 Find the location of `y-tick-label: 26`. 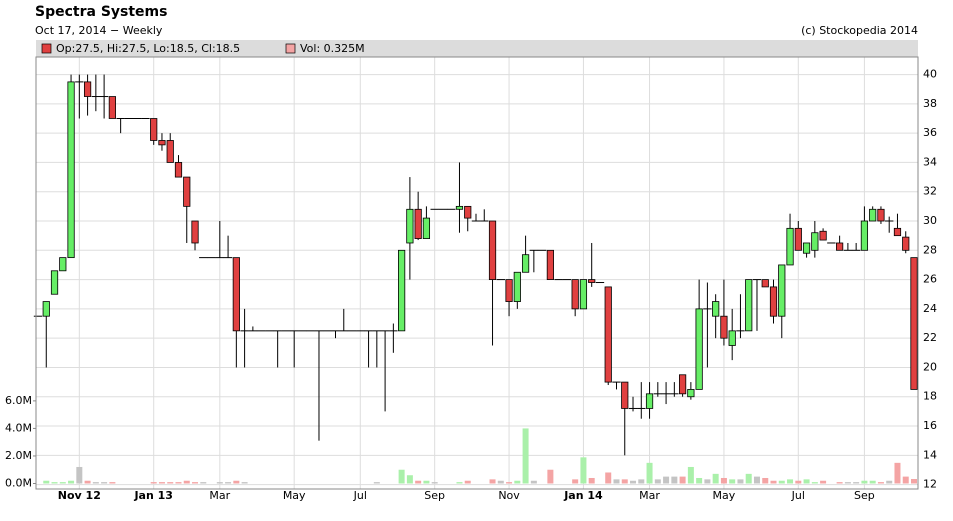

y-tick-label: 26 is located at coordinates (930, 279).